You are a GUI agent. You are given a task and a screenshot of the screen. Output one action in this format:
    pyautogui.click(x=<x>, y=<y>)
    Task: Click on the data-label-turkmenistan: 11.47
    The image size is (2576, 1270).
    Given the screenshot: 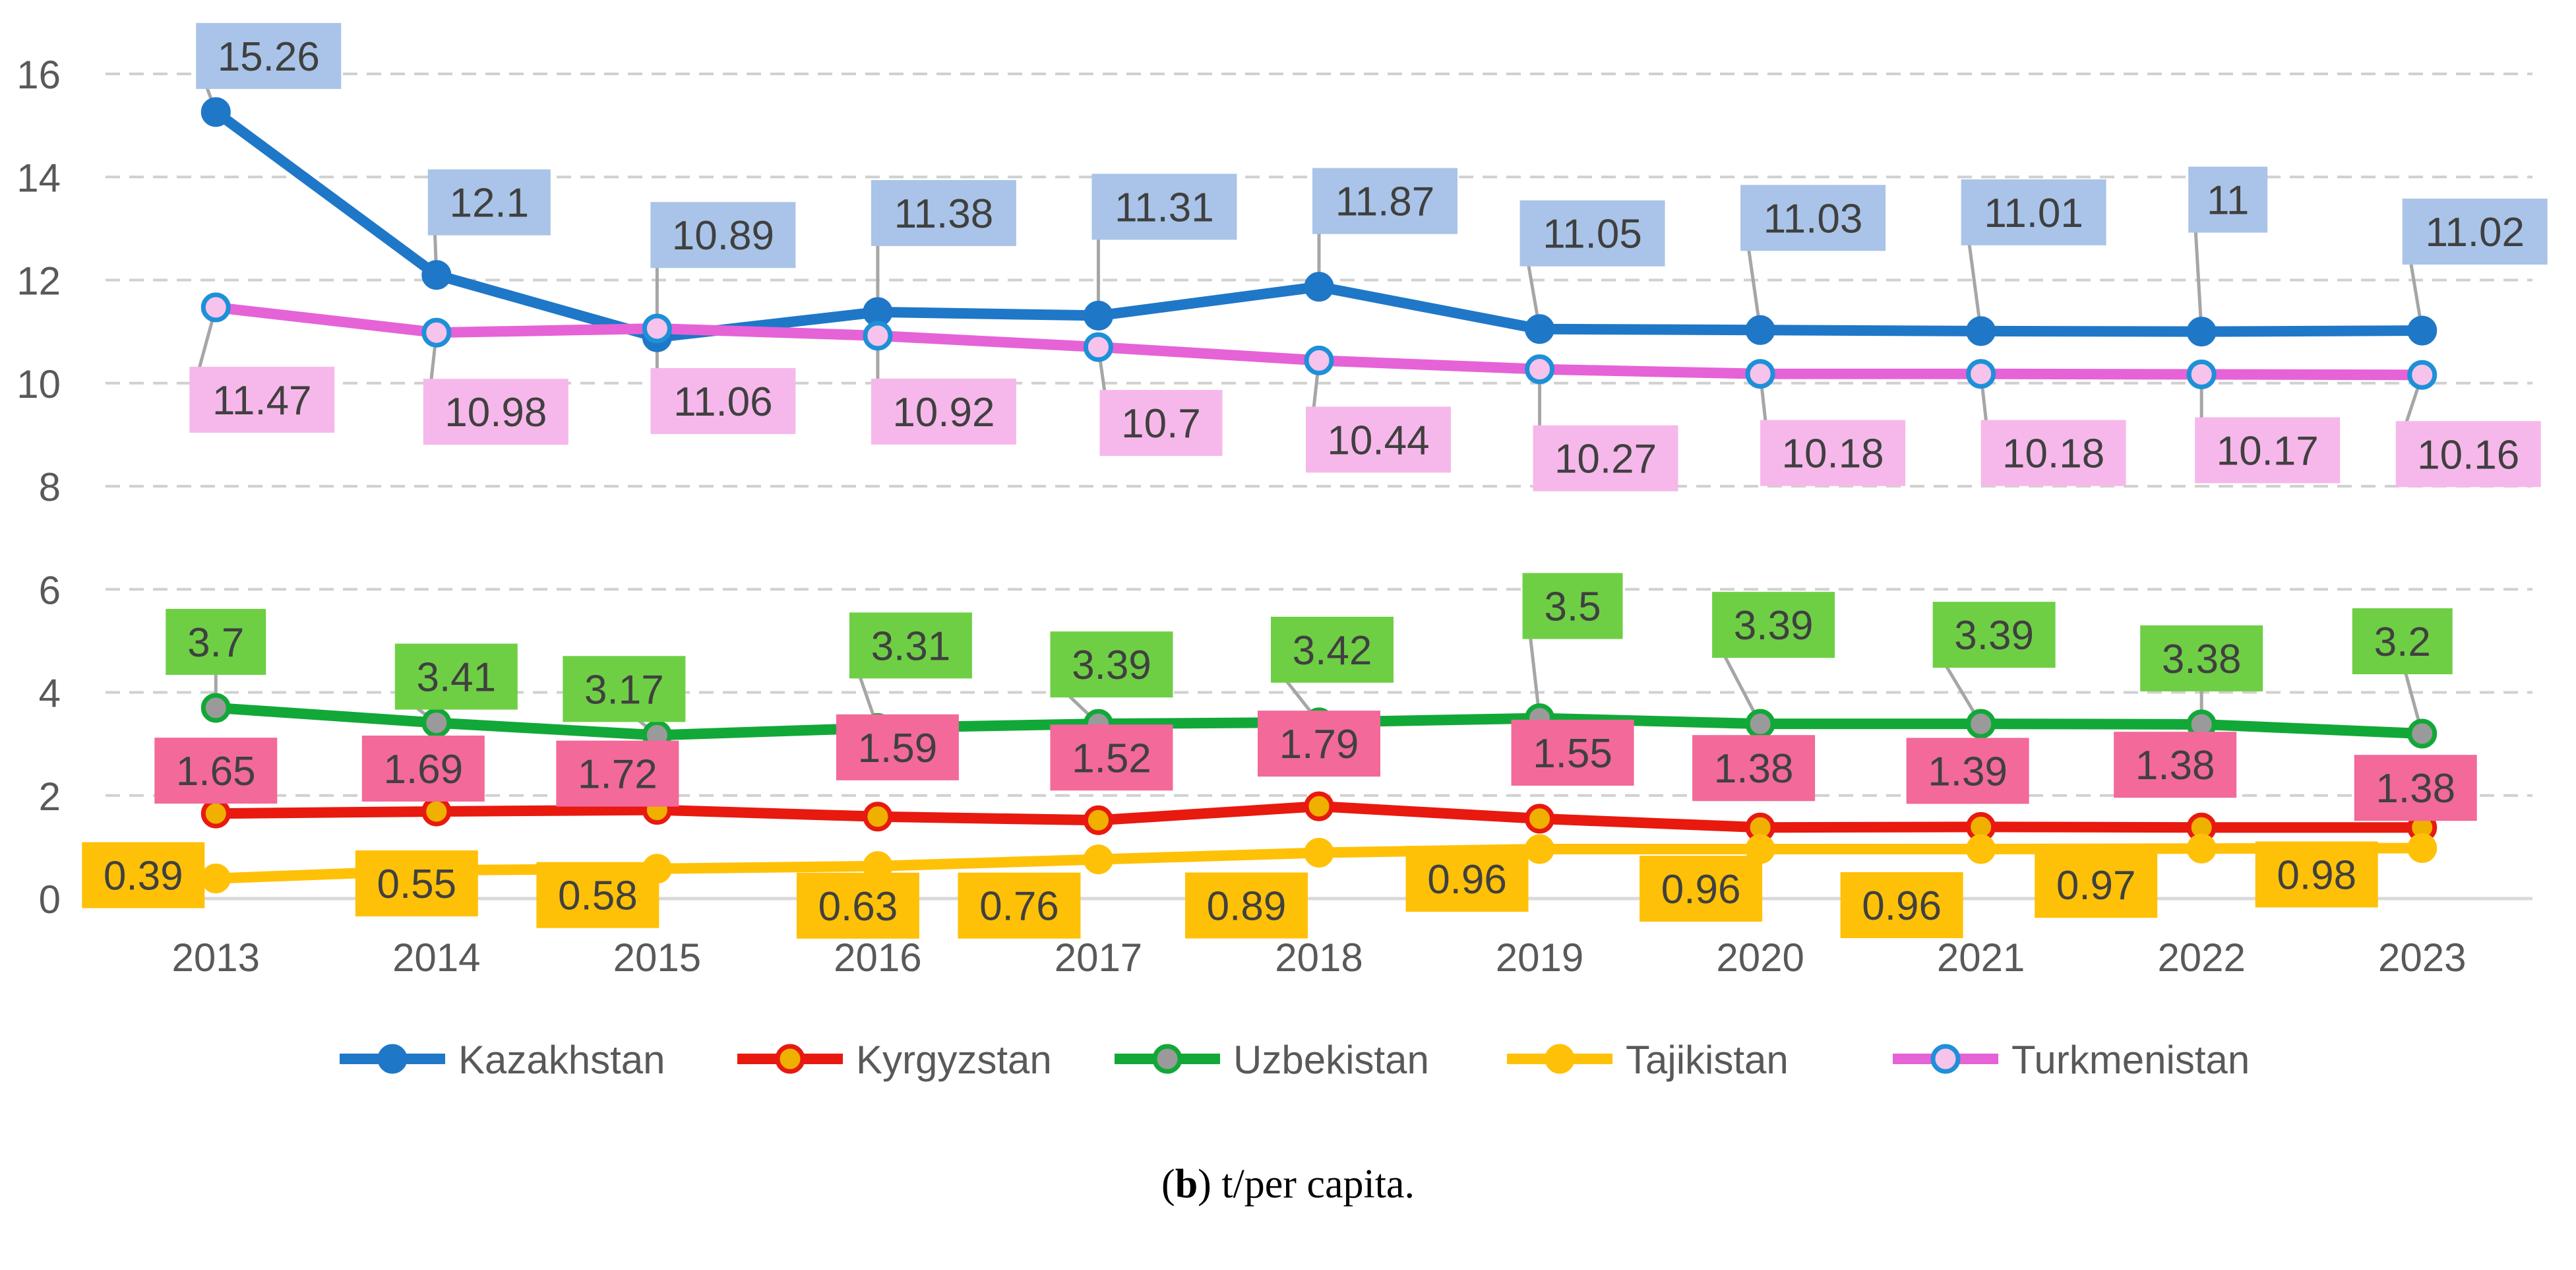 What is the action you would take?
    pyautogui.click(x=262, y=401)
    